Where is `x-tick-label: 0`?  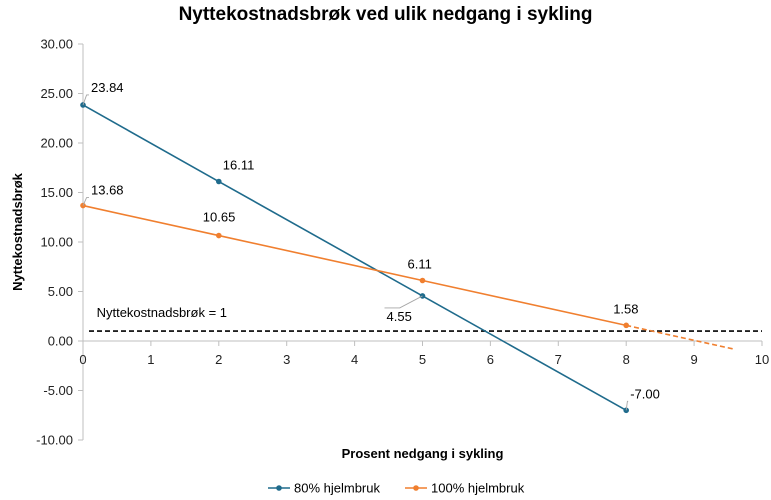
x-tick-label: 0 is located at coordinates (82, 359).